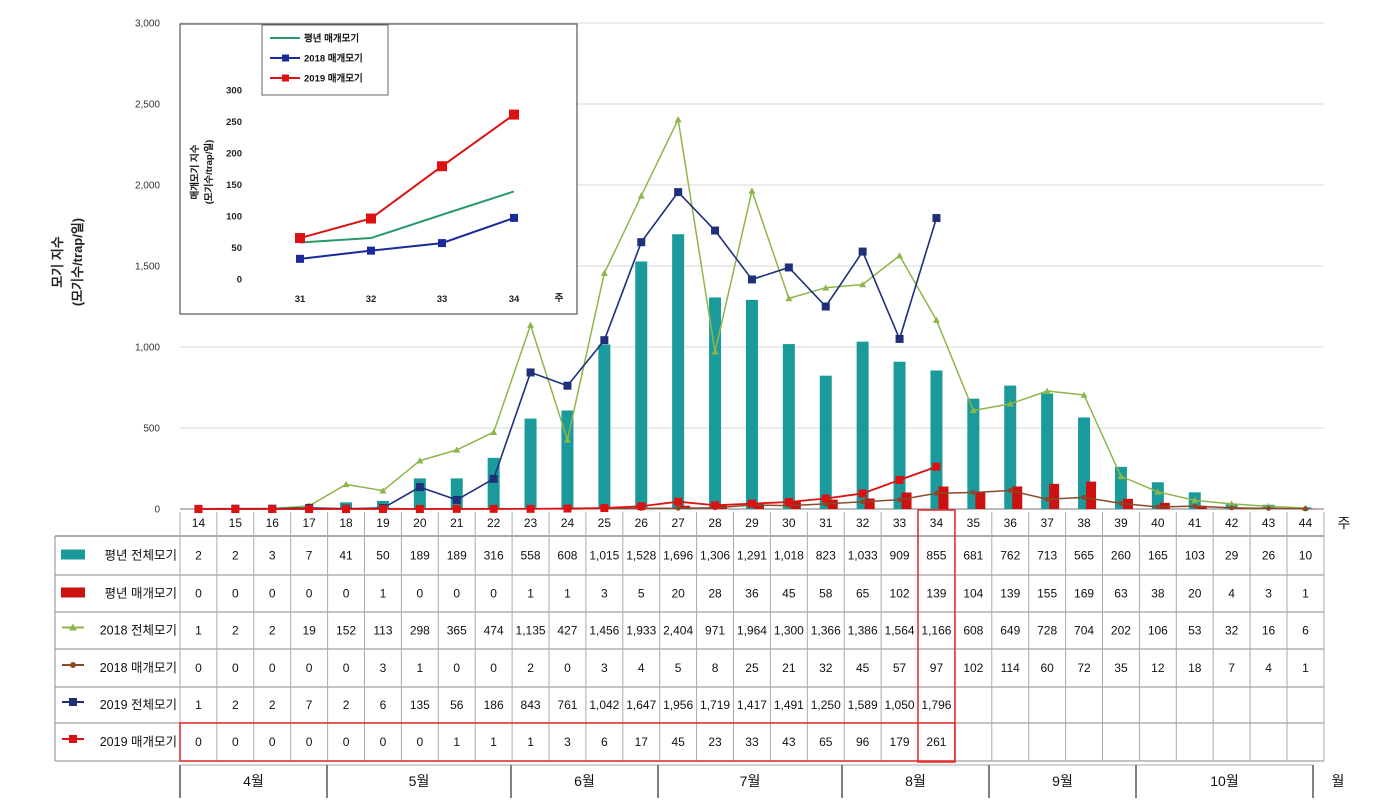 This screenshot has height=800, width=1388. Describe the element at coordinates (604, 631) in the screenshot. I see `table-cell: 1,456` at that location.